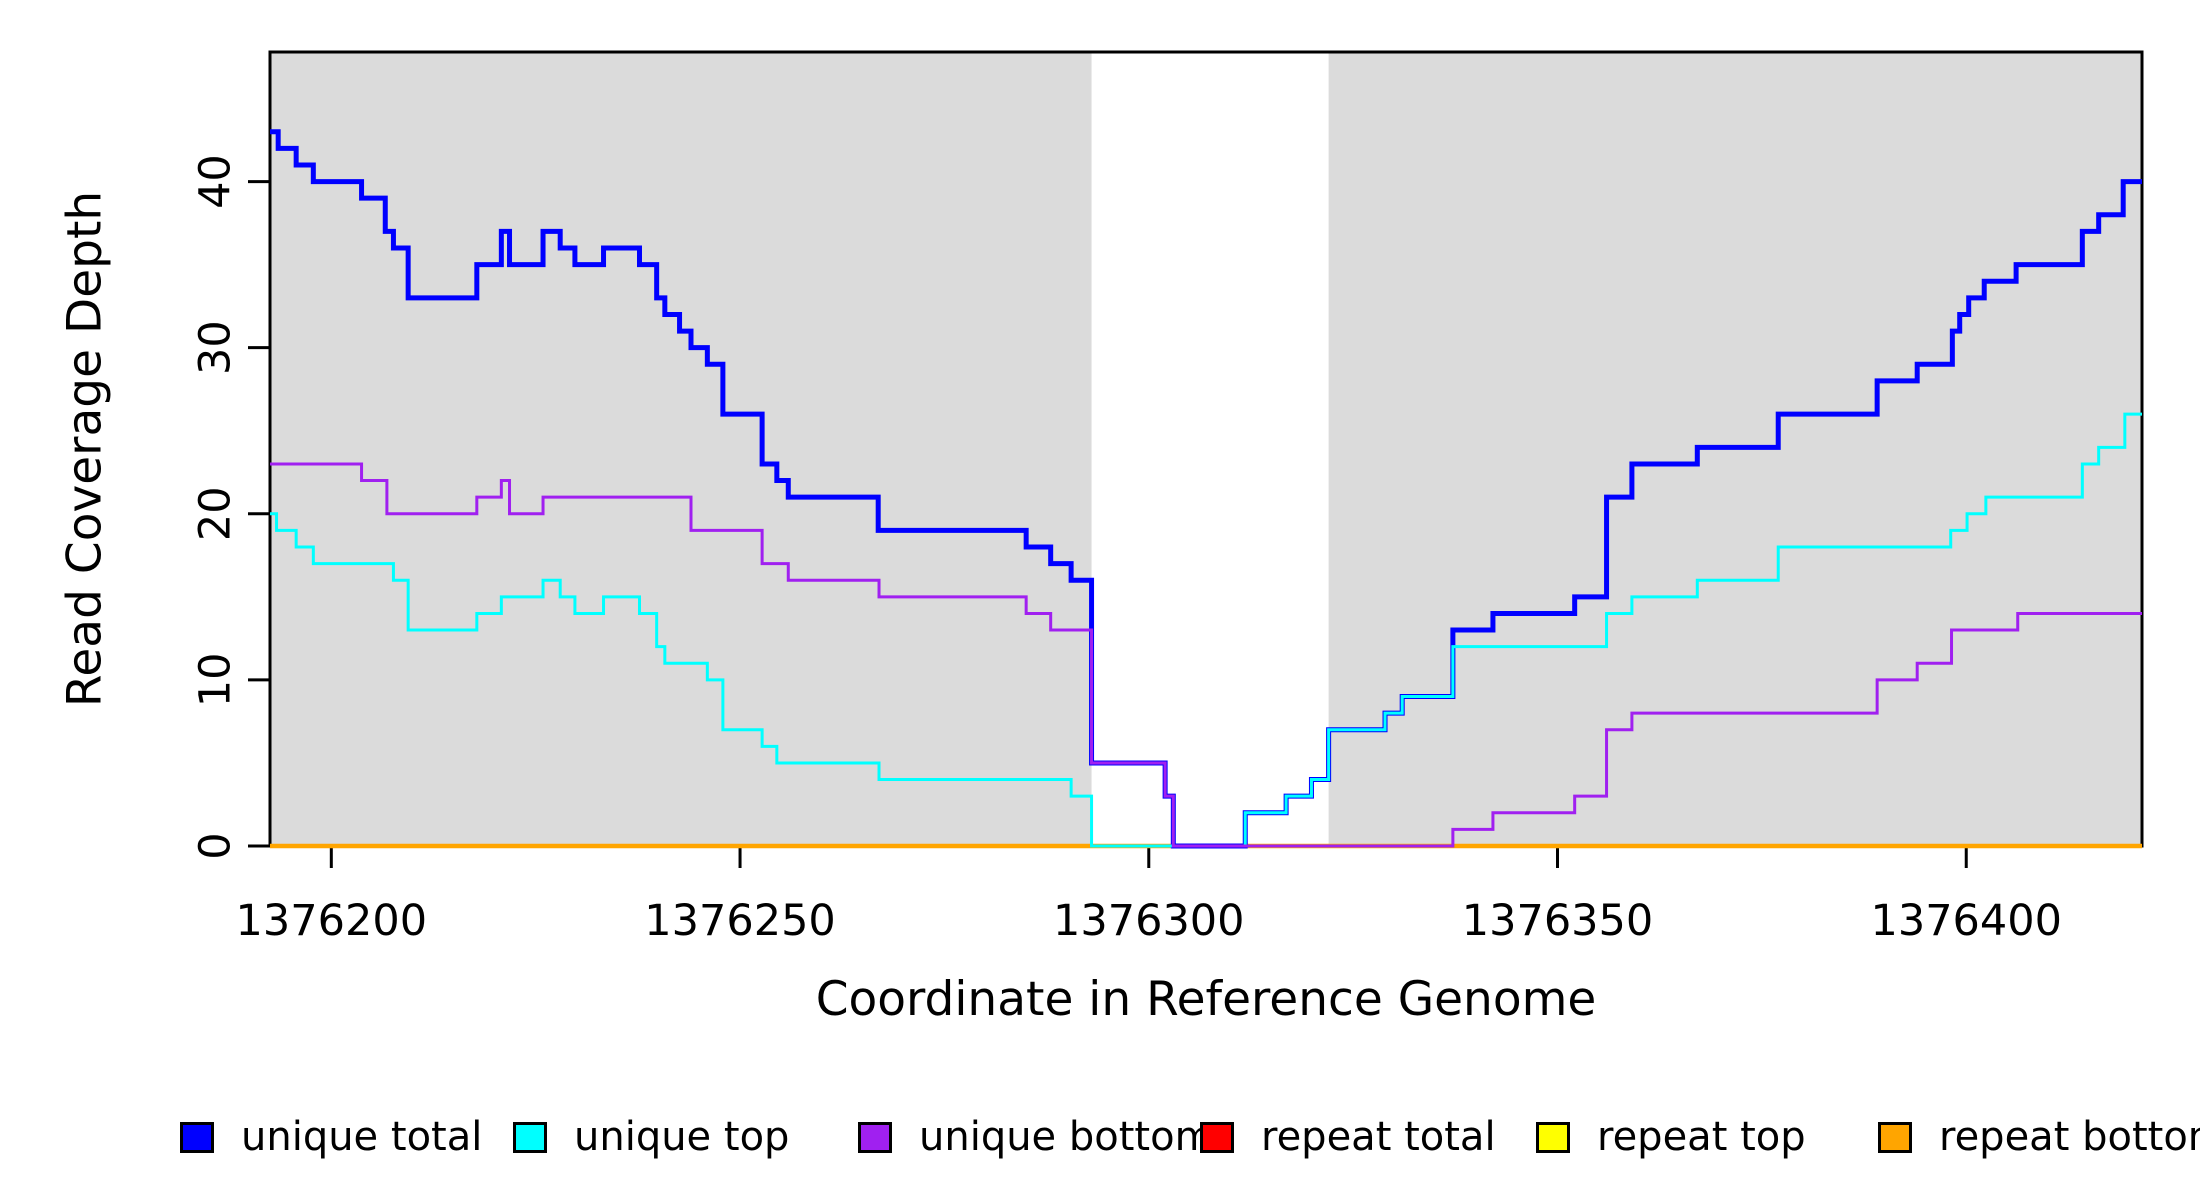 The height and width of the screenshot is (1200, 2200). I want to click on legend-item-repeat-bottom: repeat bottom, so click(2039, 1137).